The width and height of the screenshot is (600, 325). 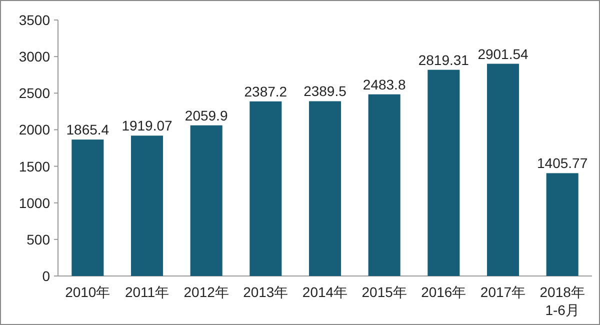 What do you see at coordinates (147, 292) in the screenshot?
I see `x-tick-label: 2011年` at bounding box center [147, 292].